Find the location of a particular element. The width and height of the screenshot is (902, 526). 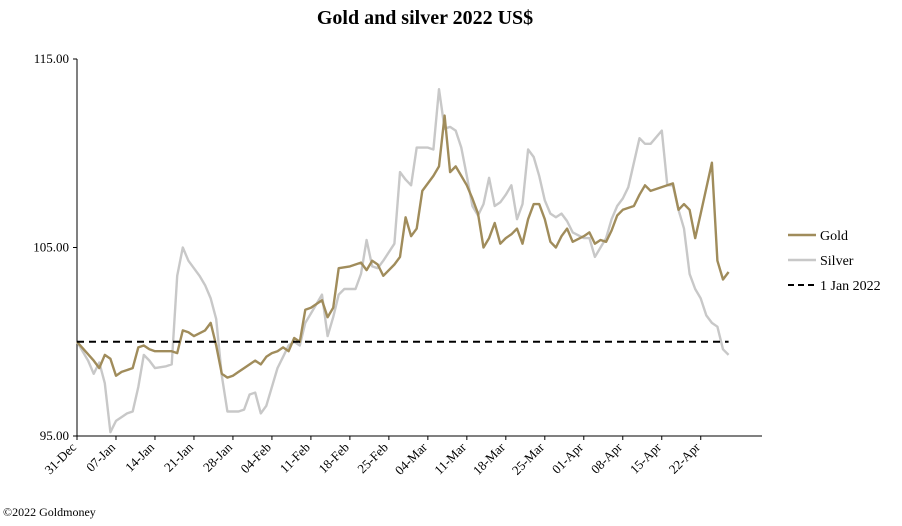

x-tick-label: 22-Apr is located at coordinates (685, 458).